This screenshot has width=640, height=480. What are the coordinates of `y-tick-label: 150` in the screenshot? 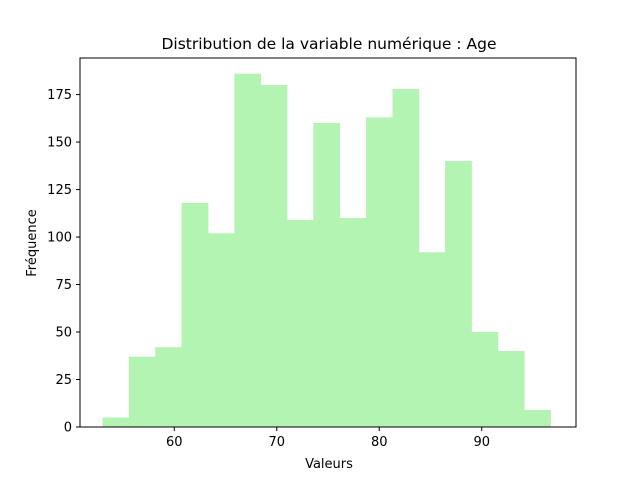 It's located at (59, 143).